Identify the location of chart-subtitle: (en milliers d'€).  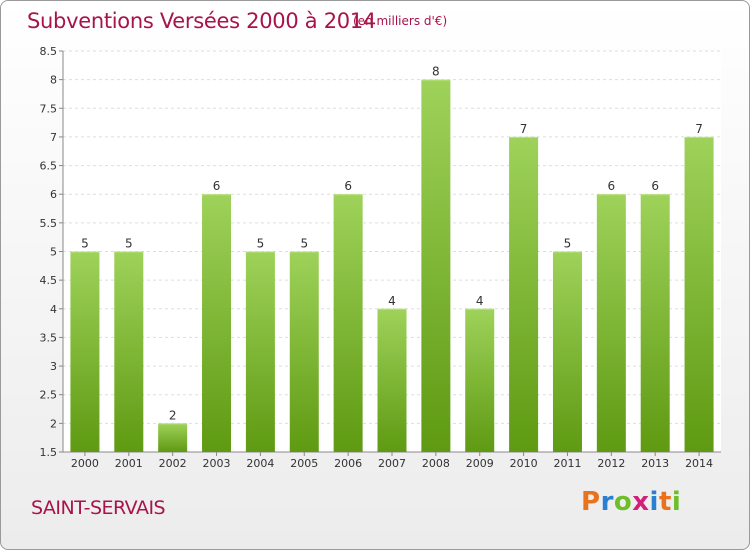
(400, 21).